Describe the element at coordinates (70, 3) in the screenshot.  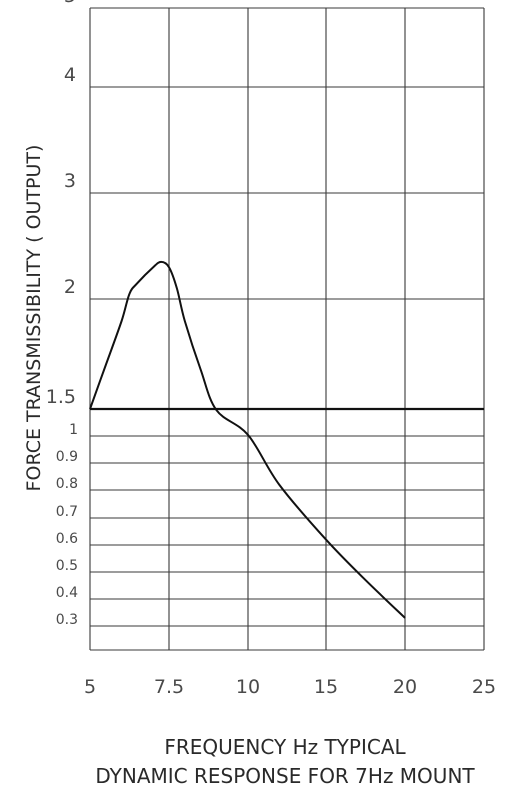
I see `y-tick-label: 5` at that location.